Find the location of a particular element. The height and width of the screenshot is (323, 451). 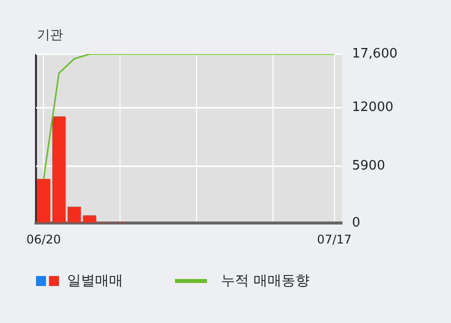

y-tick-label: 17,600 is located at coordinates (375, 54).